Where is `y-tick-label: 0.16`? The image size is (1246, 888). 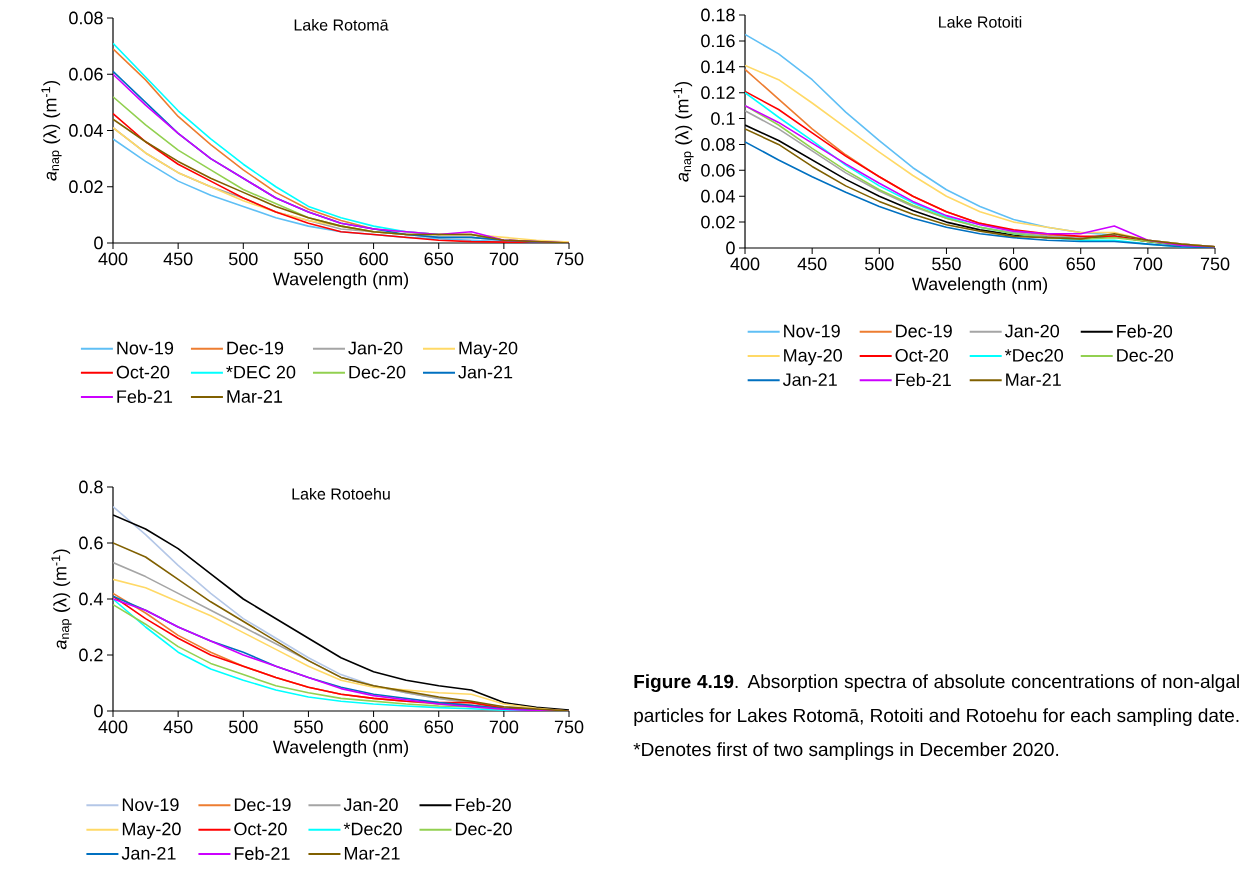 y-tick-label: 0.16 is located at coordinates (718, 41).